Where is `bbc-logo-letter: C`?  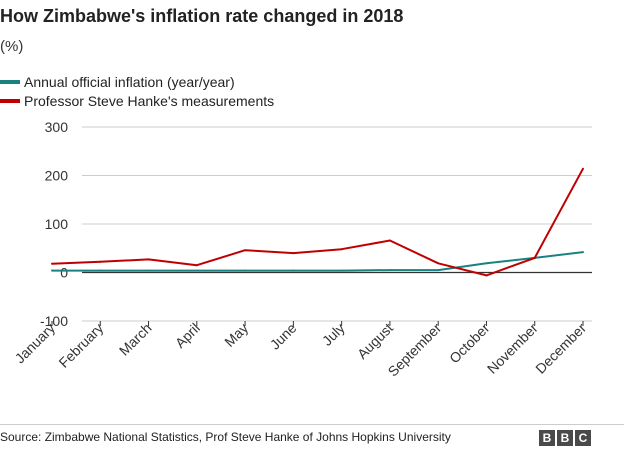
bbc-logo-letter: C is located at coordinates (583, 438).